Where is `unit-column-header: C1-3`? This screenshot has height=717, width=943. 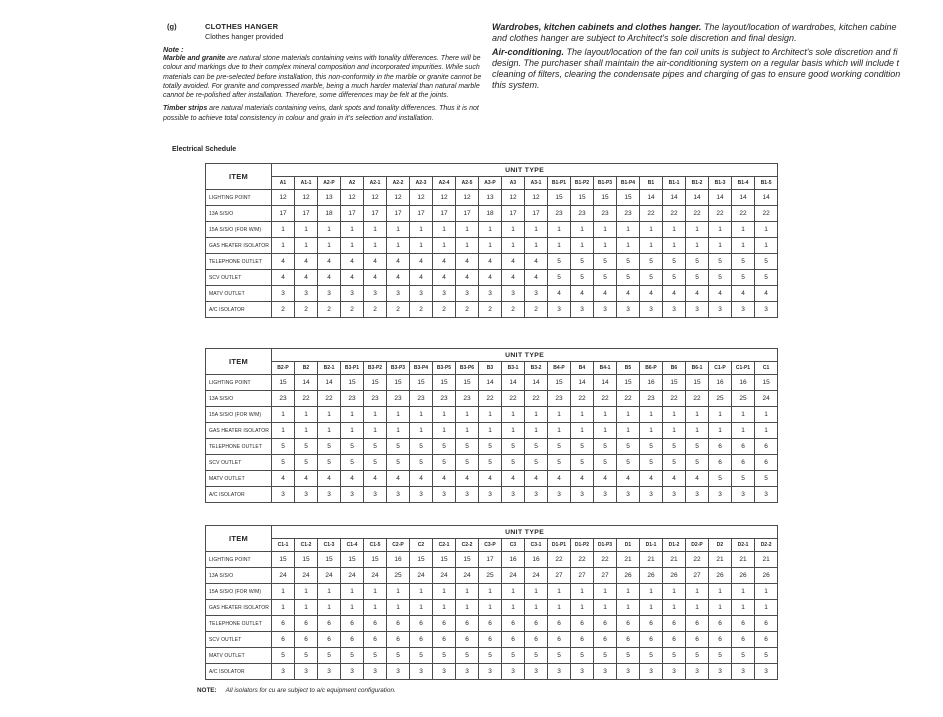 unit-column-header: C1-3 is located at coordinates (329, 545).